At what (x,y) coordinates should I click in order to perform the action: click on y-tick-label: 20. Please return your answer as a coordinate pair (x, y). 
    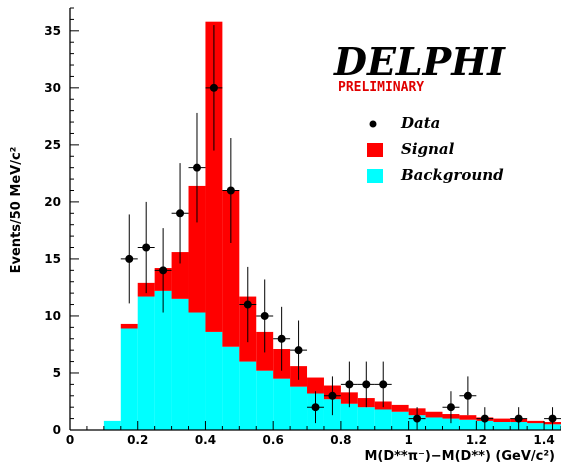
    Looking at the image, I should click on (52, 202).